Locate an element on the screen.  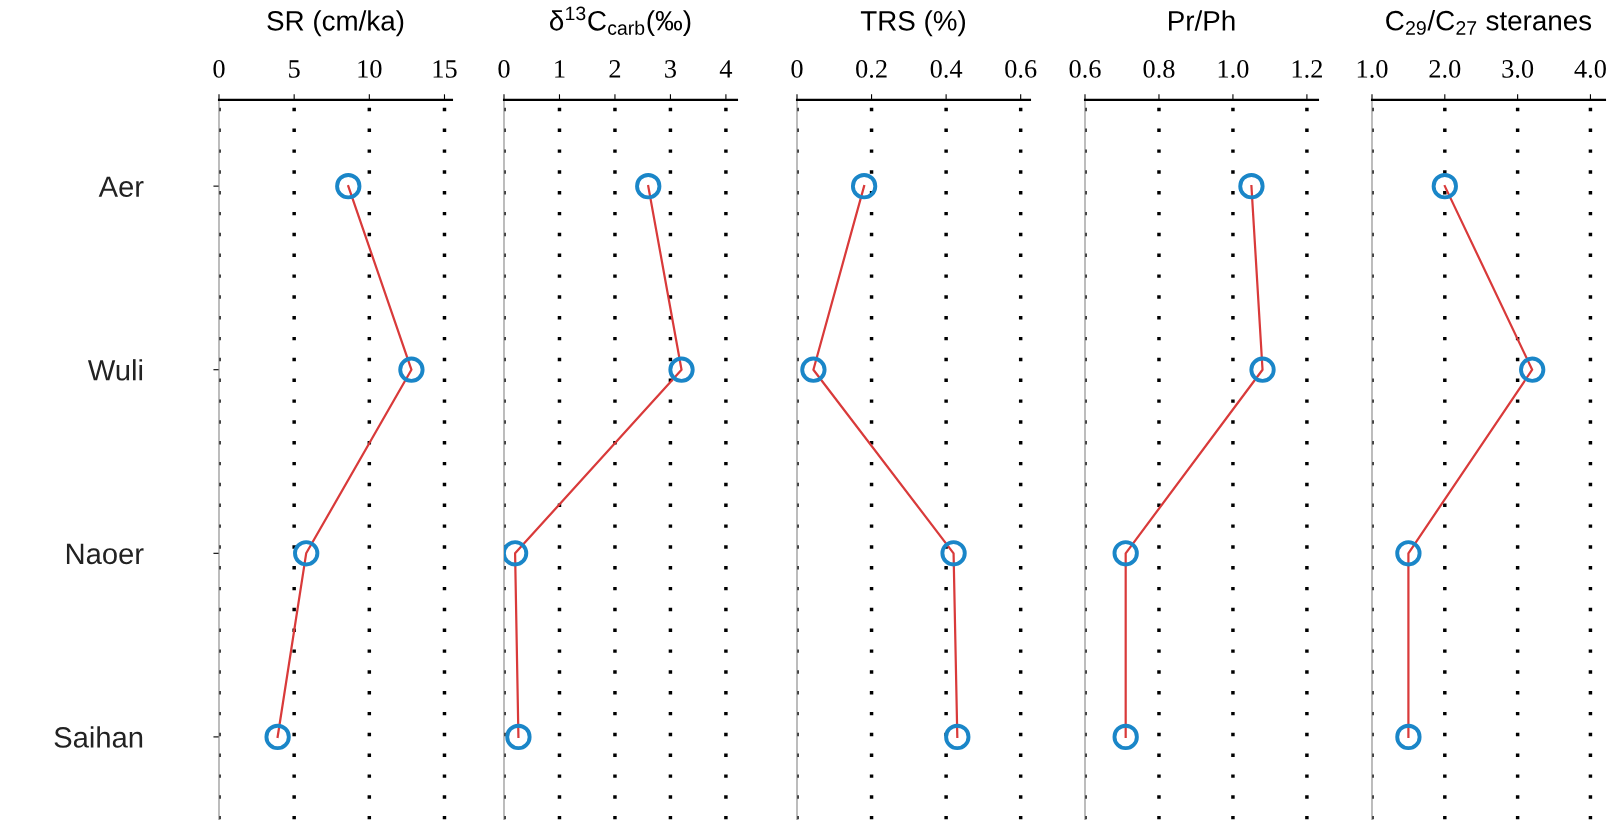
x-tick-label: 1.2 is located at coordinates (1307, 69).